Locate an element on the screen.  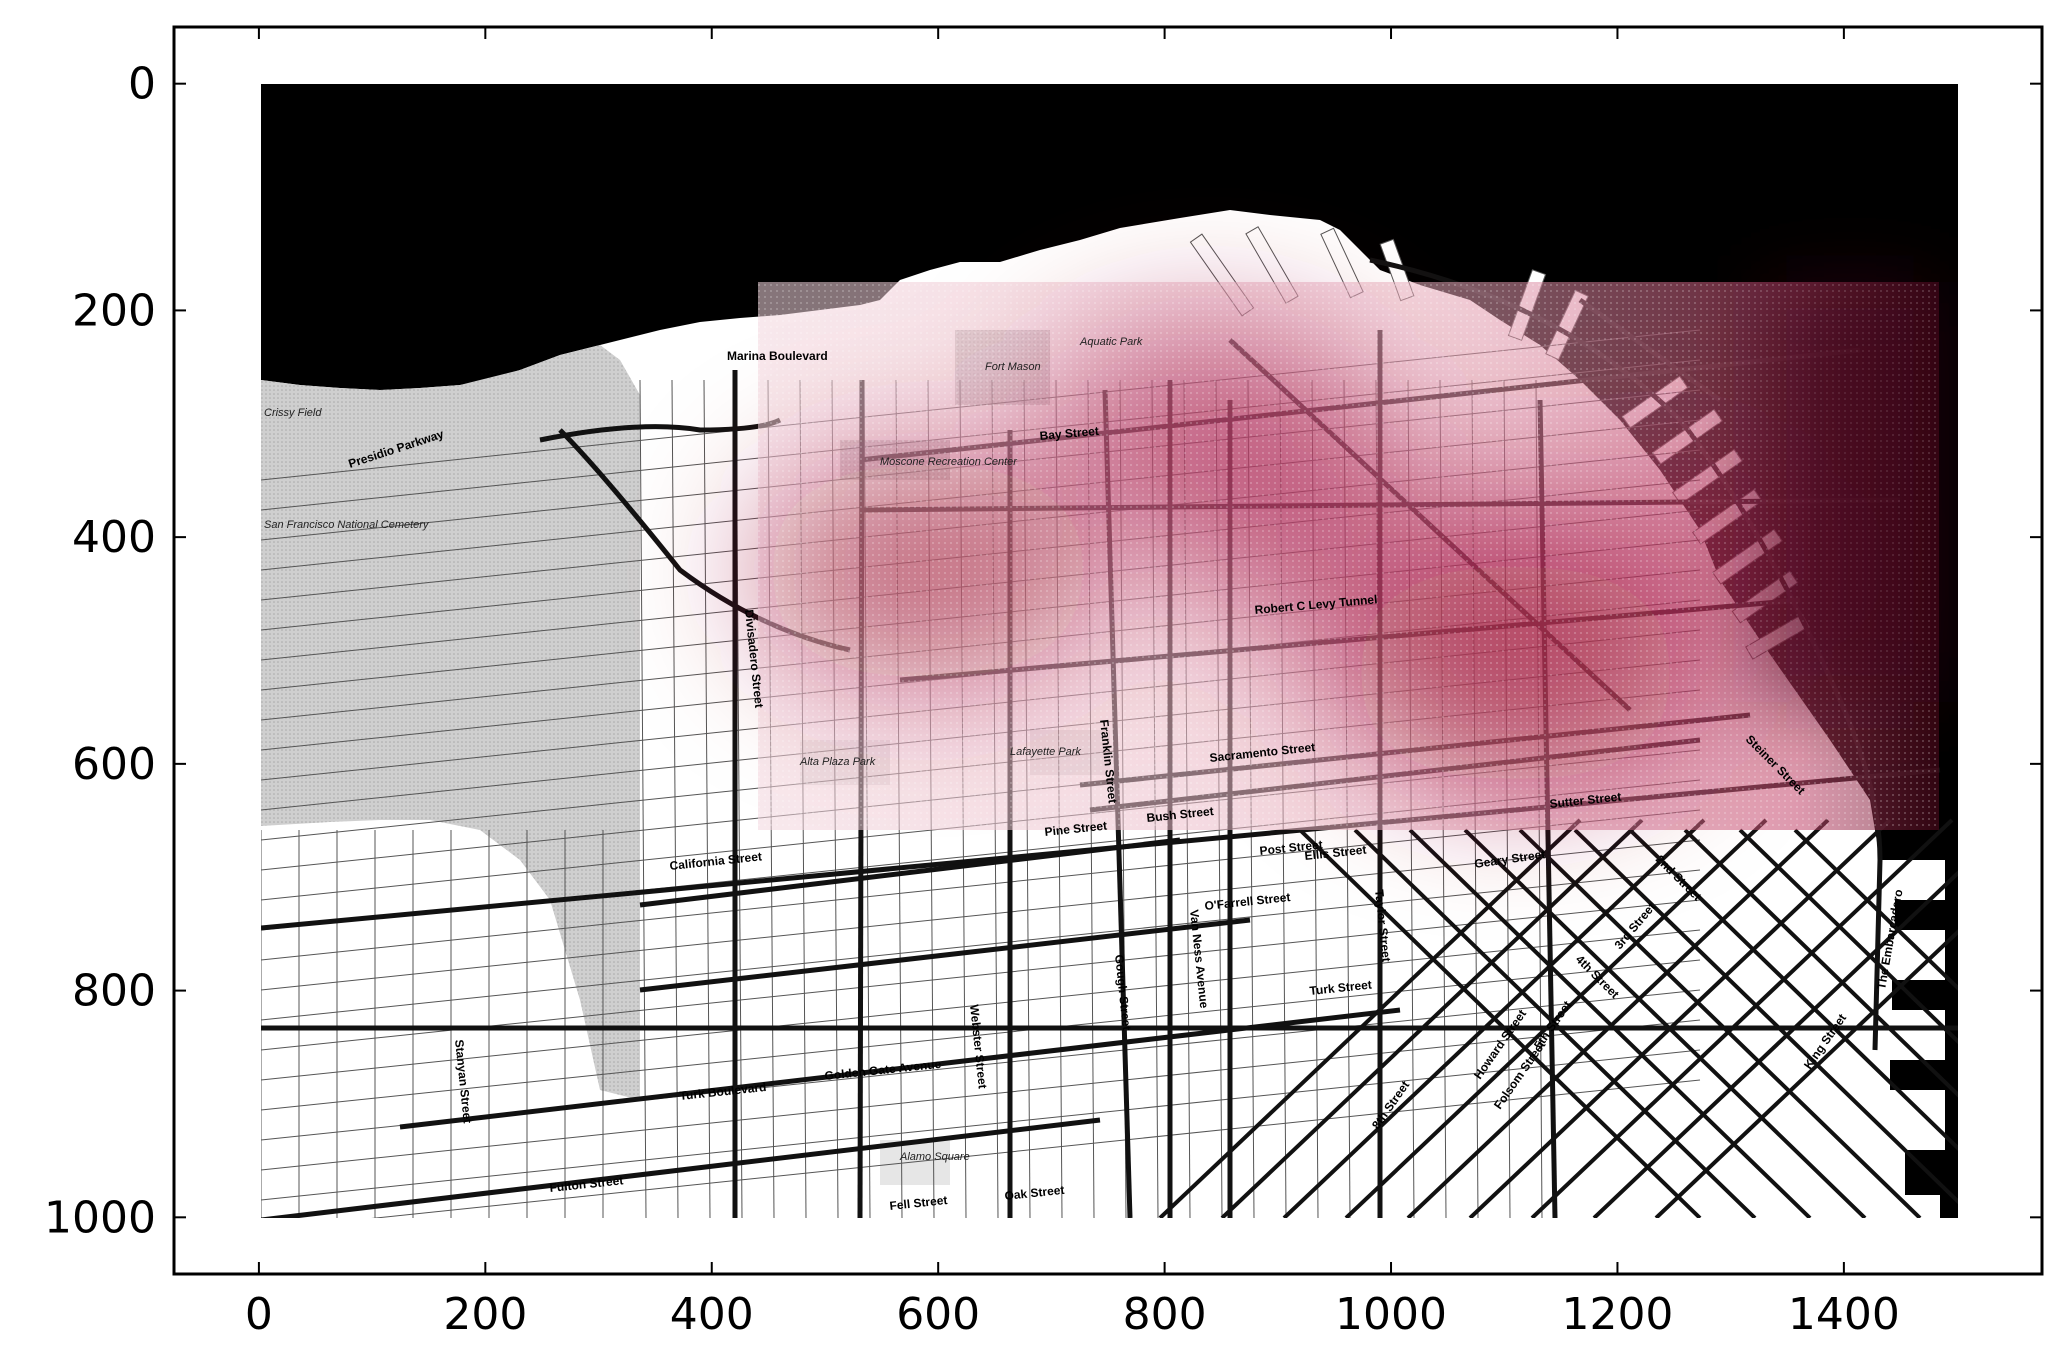
alamo-square is located at coordinates (915, 1162).